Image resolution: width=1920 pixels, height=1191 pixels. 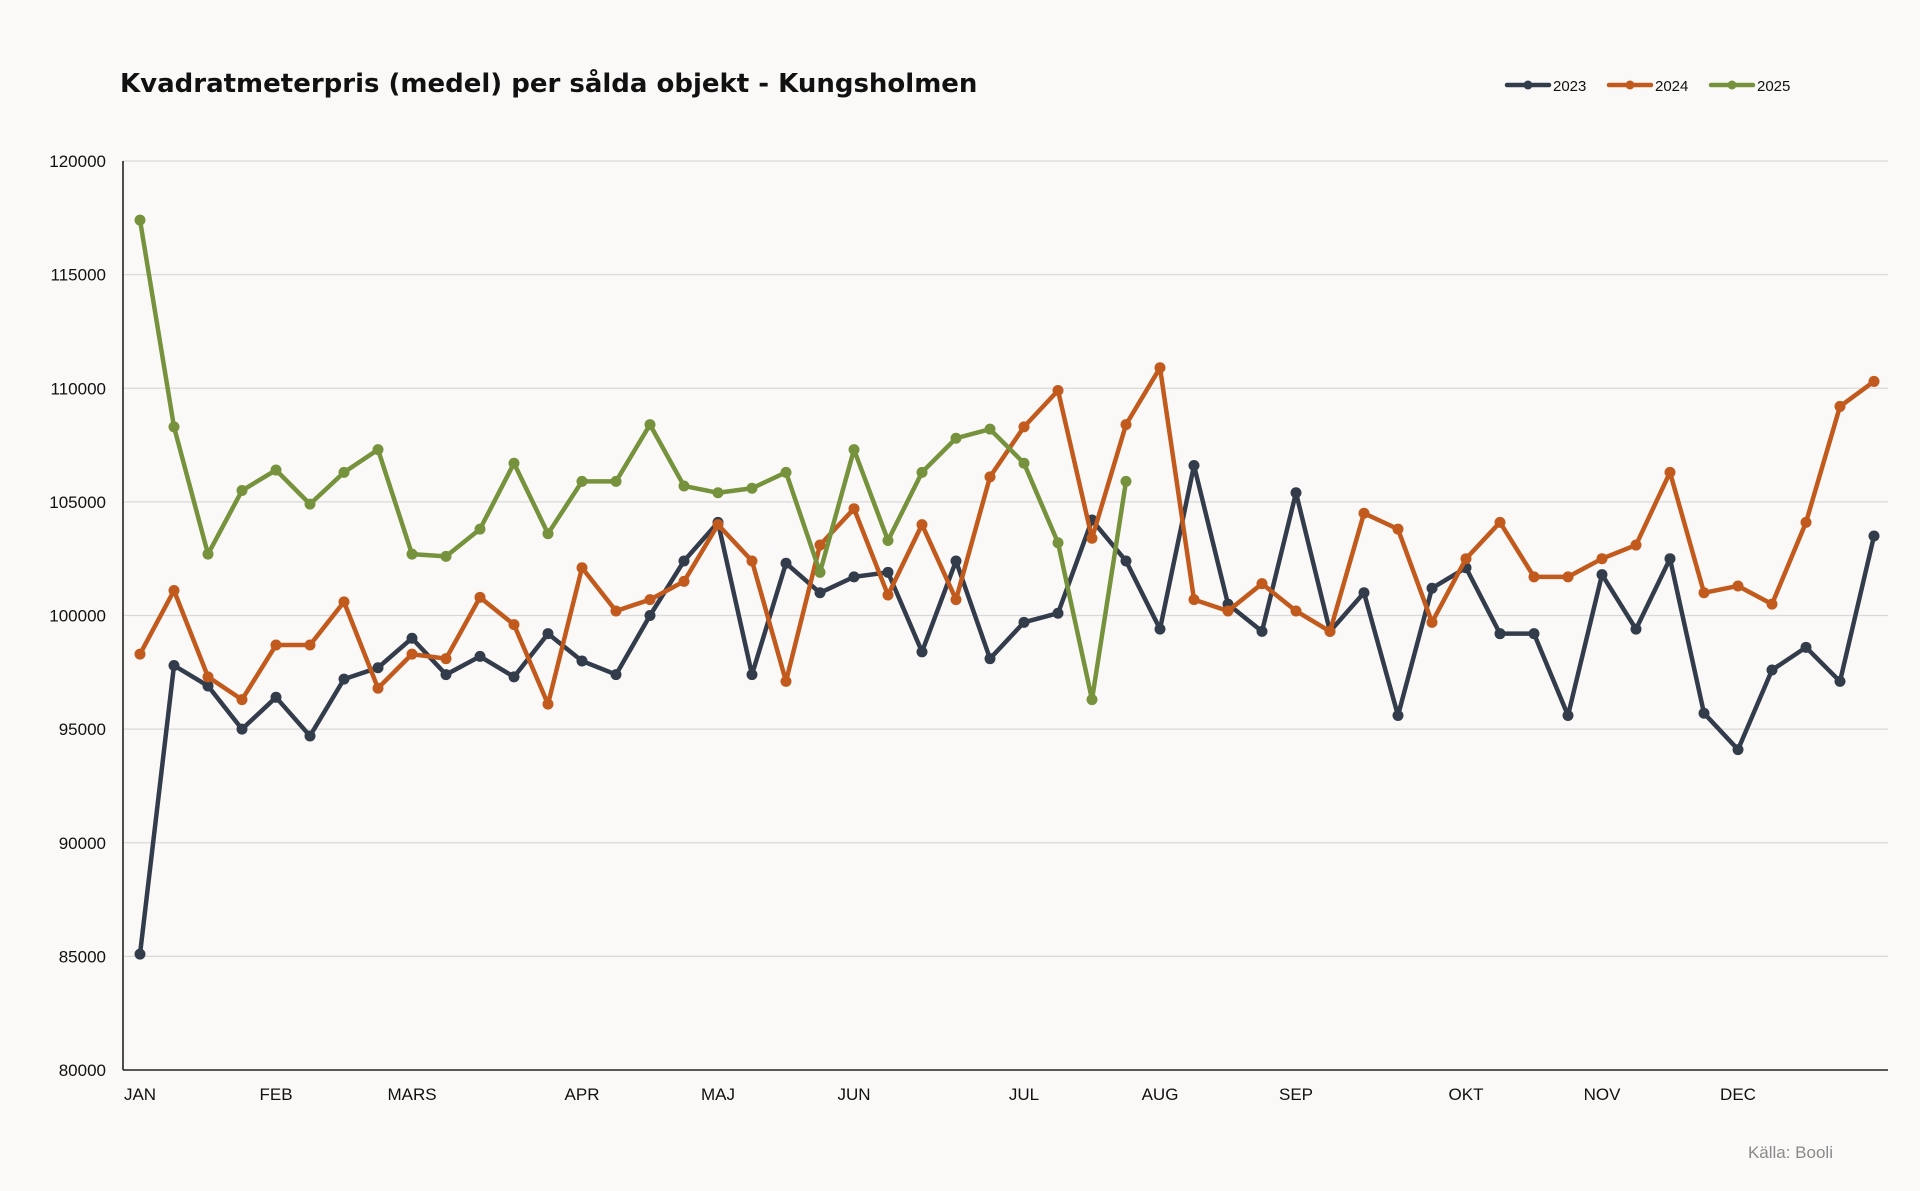 I want to click on y-tick-label: 105000, so click(x=77, y=502).